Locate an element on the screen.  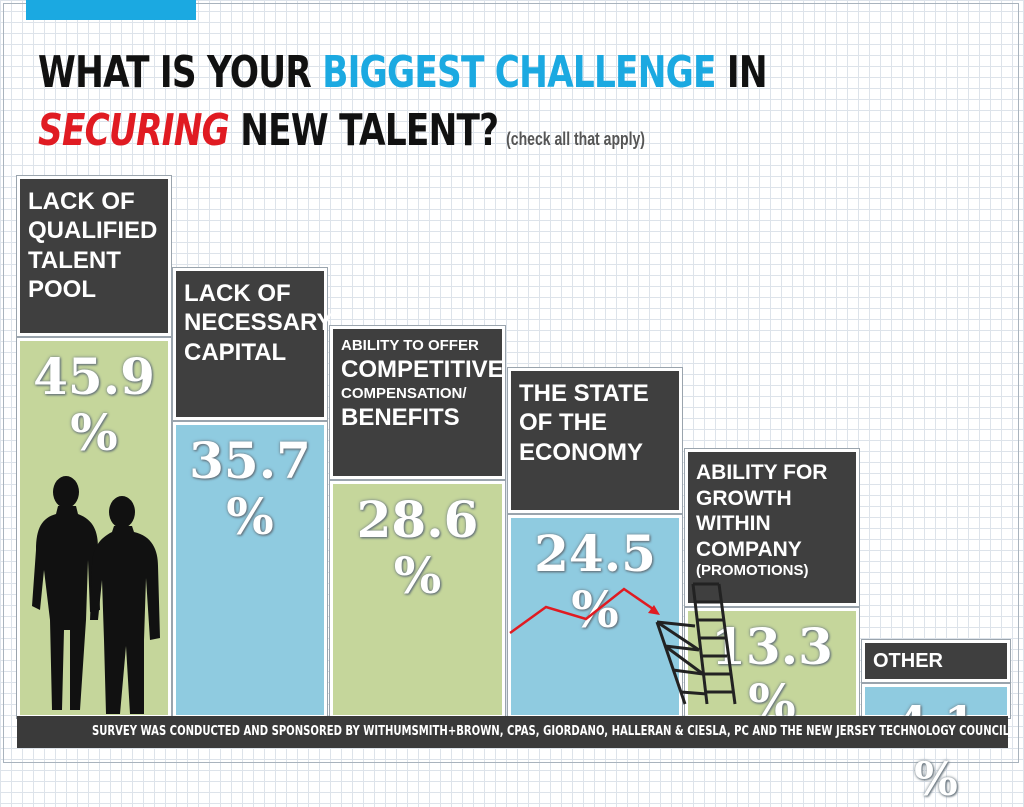
category-label-line: QUALIFIED is located at coordinates (93, 231).